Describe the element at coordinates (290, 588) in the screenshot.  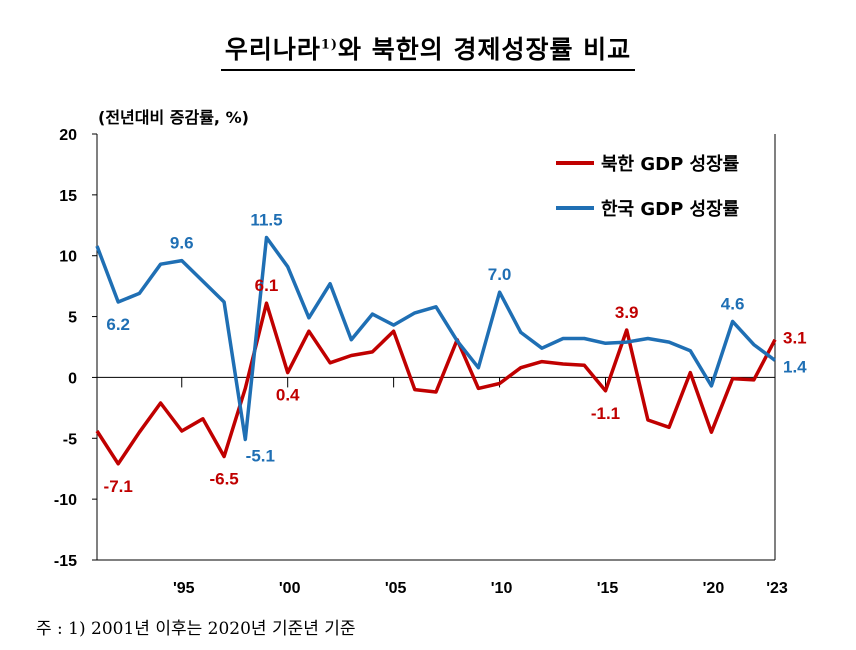
I see `x-tick-label: '00` at that location.